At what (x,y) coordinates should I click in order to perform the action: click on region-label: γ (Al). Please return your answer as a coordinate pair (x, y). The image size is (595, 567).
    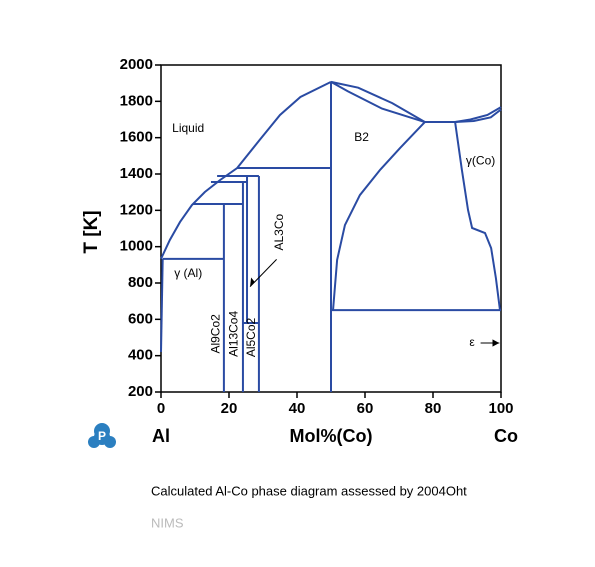
    Looking at the image, I should click on (188, 273).